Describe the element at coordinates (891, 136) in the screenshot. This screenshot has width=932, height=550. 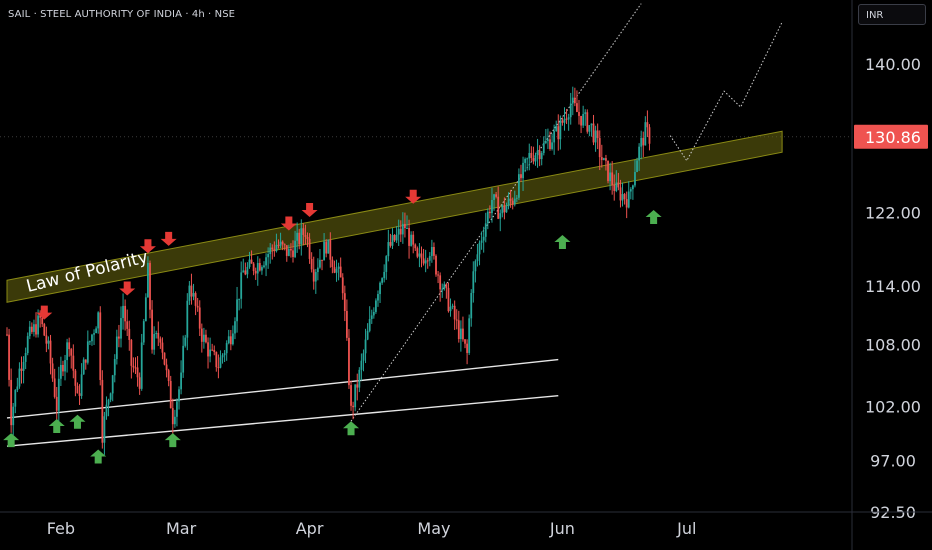
I see `last-price-badge` at that location.